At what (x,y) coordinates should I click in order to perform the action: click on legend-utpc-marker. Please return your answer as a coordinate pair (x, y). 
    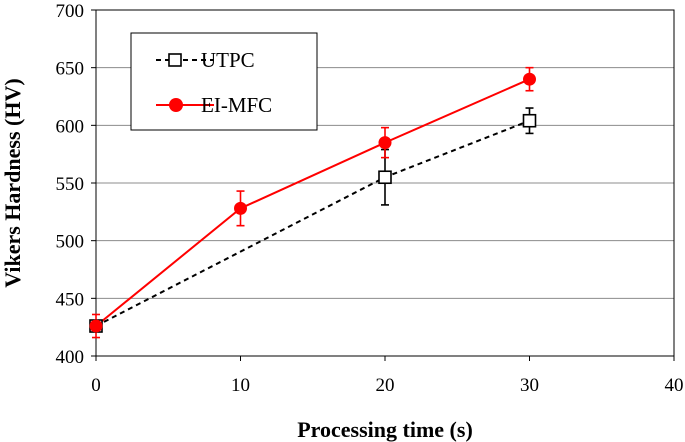
    Looking at the image, I should click on (175, 60).